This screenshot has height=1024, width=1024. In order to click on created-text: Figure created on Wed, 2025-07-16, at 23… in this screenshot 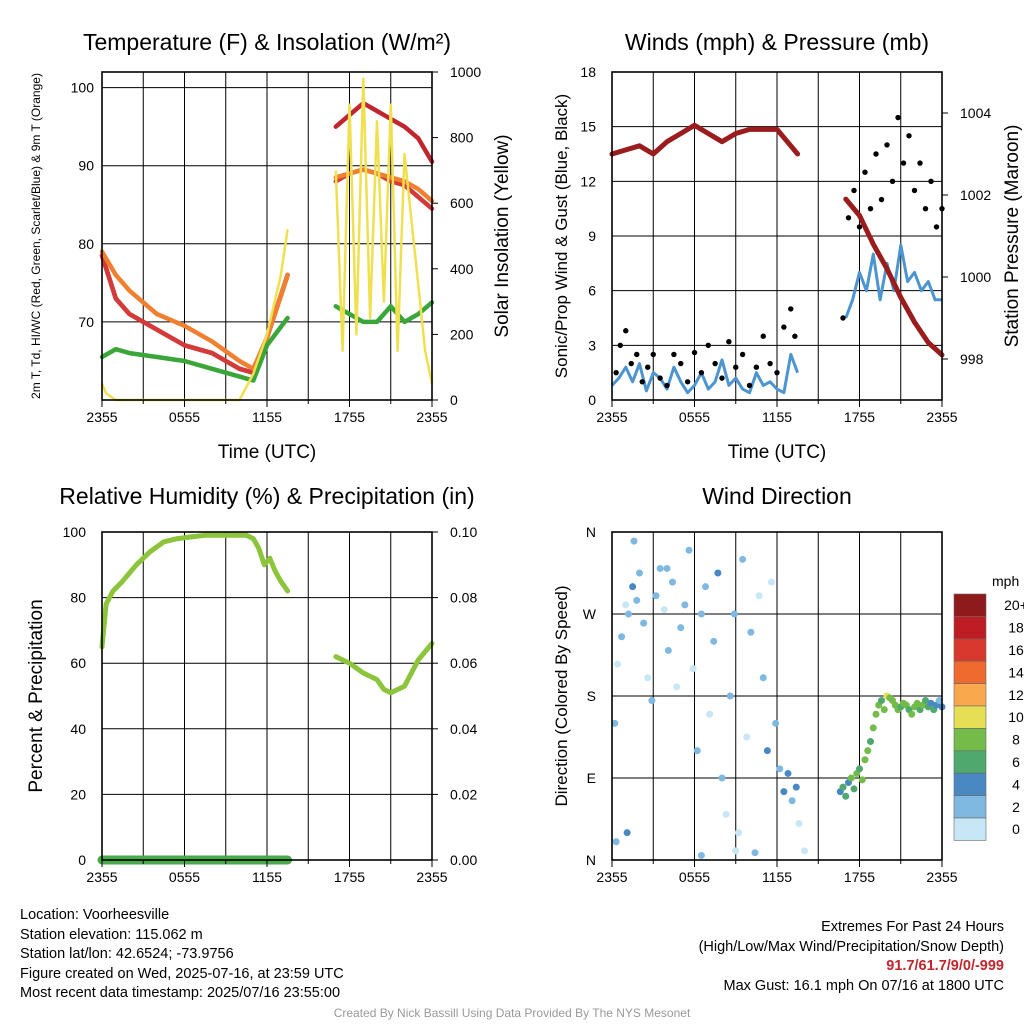, I will do `click(182, 973)`.